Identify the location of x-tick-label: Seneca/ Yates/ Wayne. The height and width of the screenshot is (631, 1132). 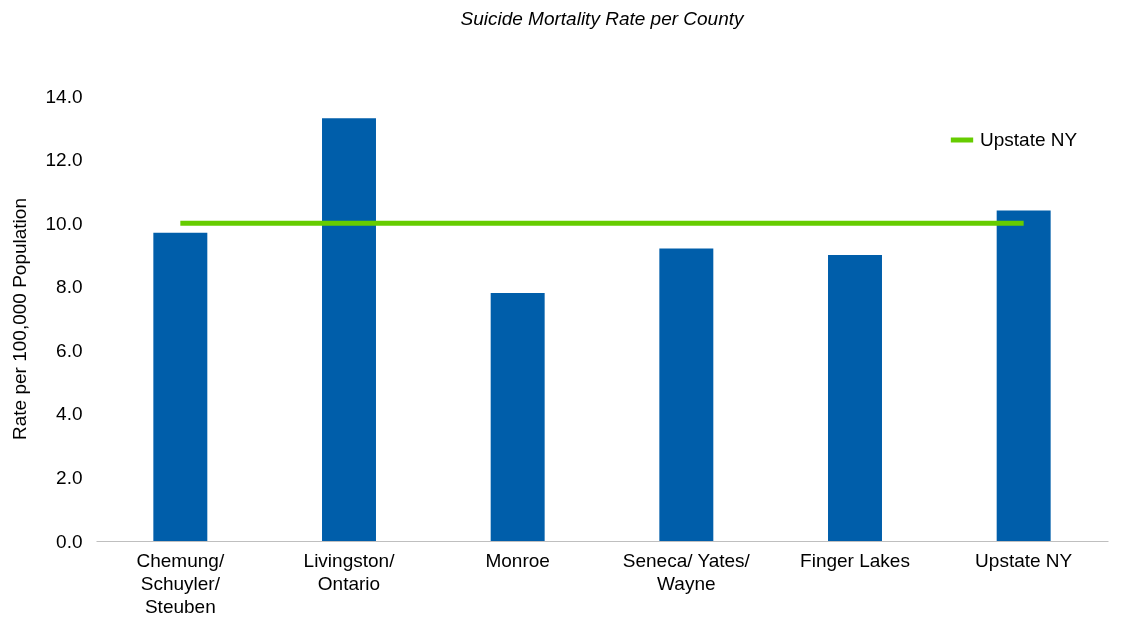
(686, 571).